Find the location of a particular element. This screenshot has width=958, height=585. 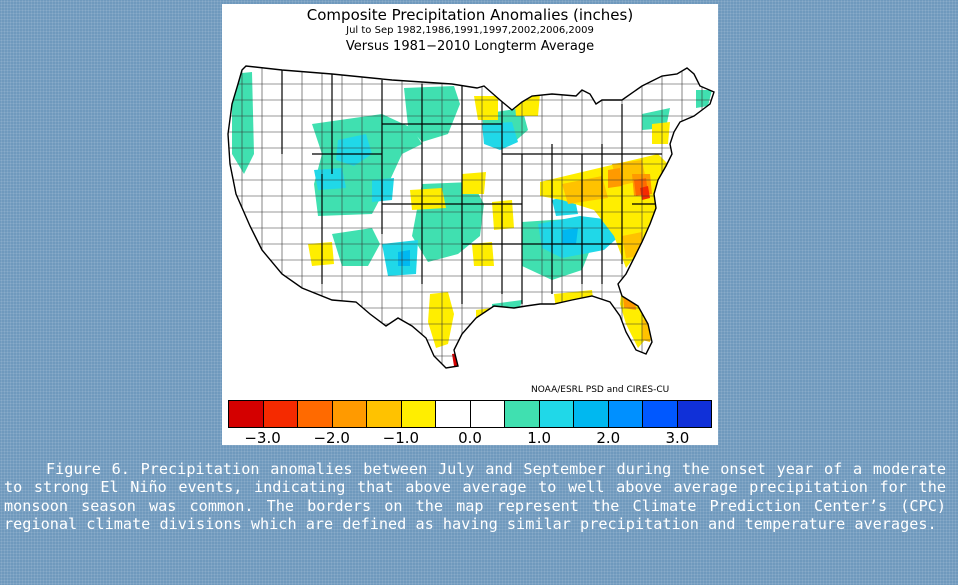

color-scale-bar is located at coordinates (470, 414).